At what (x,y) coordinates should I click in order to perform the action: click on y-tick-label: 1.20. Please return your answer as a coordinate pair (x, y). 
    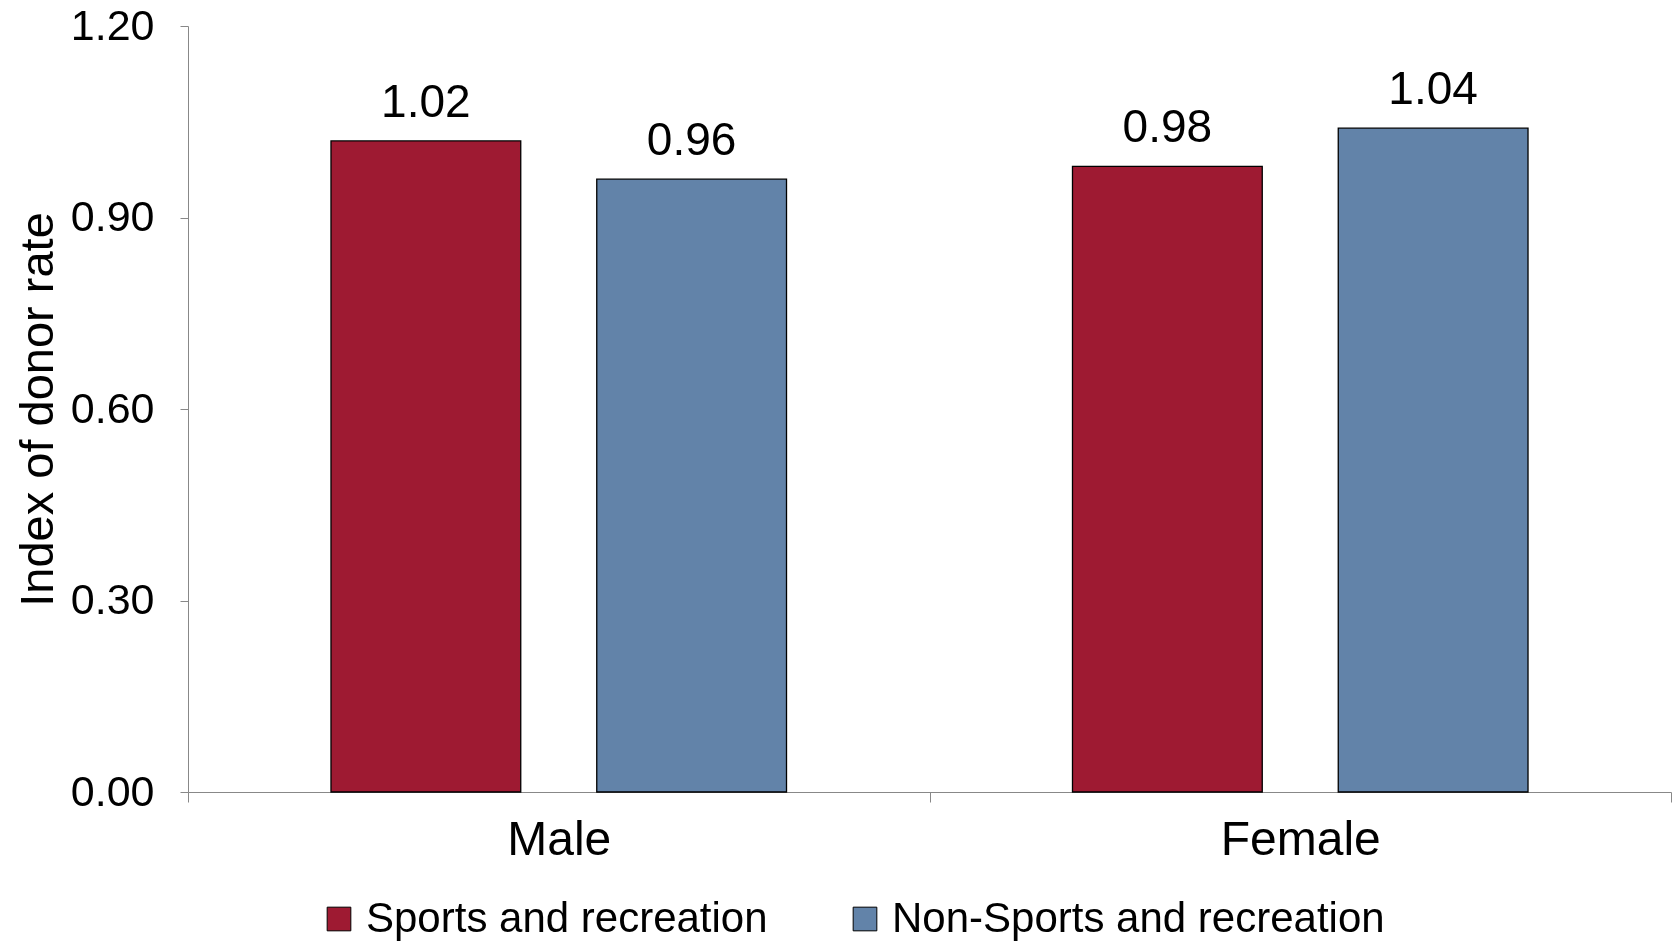
    Looking at the image, I should click on (112, 24).